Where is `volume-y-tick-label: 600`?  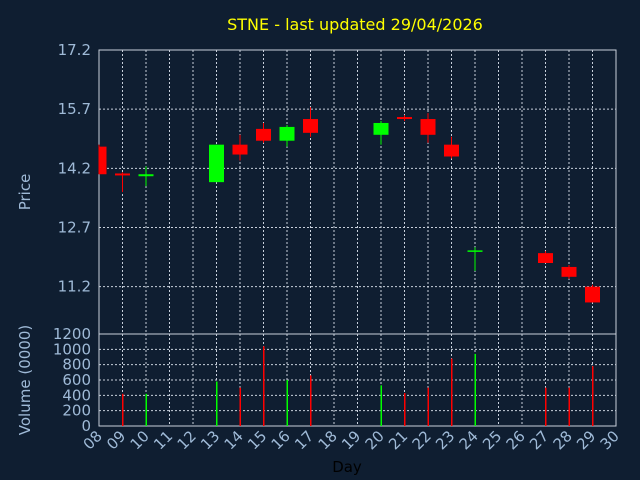 volume-y-tick-label: 600 is located at coordinates (76, 380).